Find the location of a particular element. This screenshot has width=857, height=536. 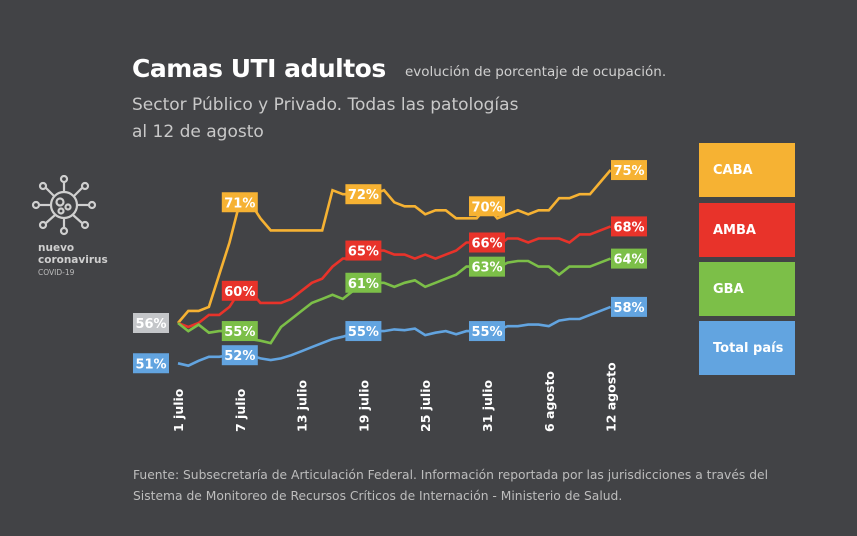

logo-text-nuevo: nuevo is located at coordinates (56, 248).